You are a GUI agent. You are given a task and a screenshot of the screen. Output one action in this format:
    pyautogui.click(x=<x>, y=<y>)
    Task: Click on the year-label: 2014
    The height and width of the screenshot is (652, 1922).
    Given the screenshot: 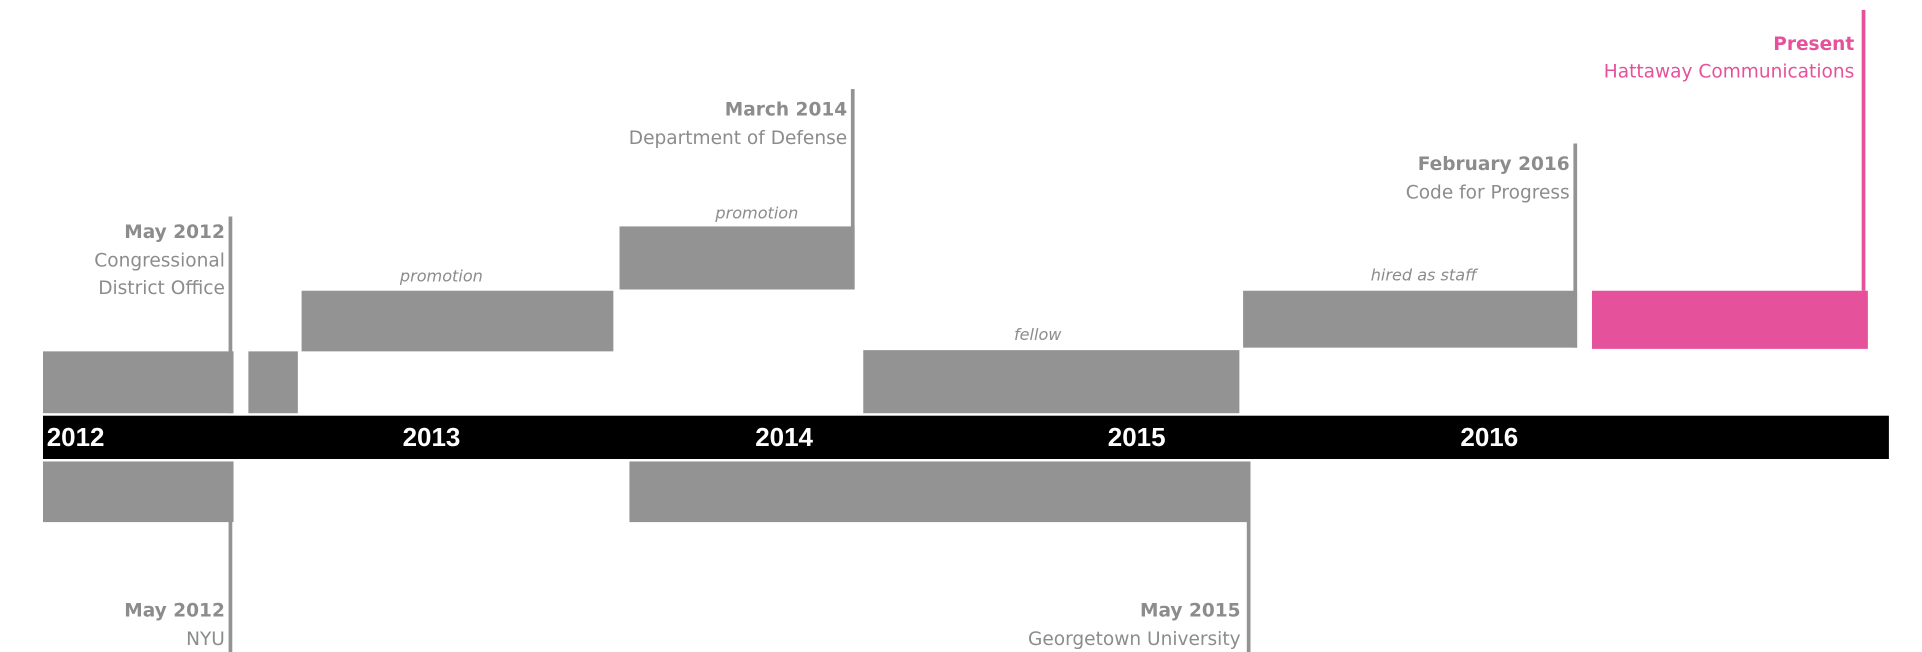 What is the action you would take?
    pyautogui.click(x=784, y=437)
    